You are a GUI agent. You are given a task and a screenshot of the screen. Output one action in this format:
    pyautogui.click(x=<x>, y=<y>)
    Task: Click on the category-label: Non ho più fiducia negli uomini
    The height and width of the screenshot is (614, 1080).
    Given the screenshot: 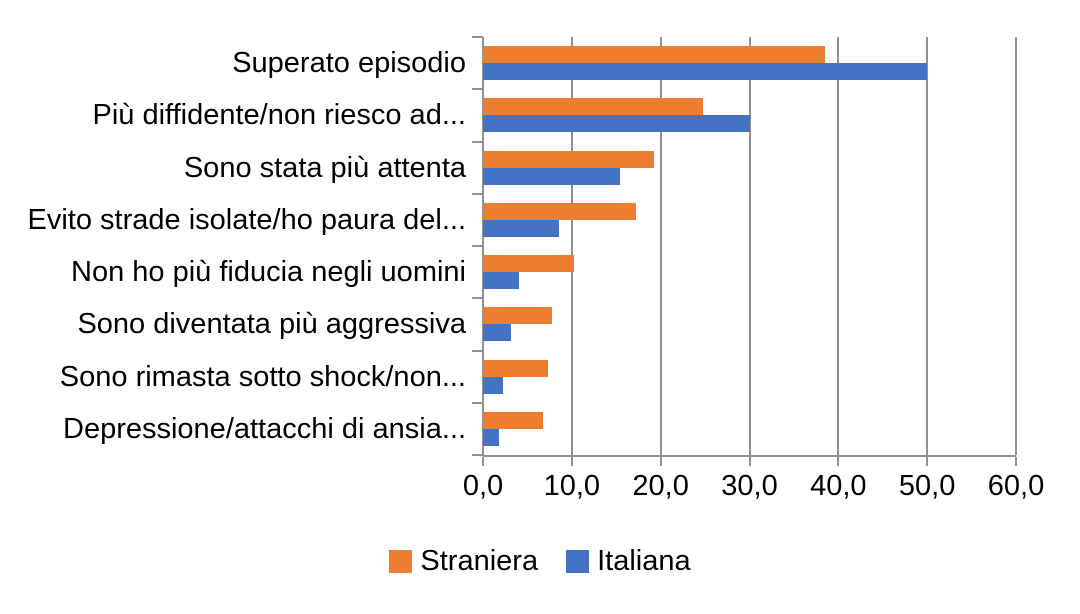 What is the action you would take?
    pyautogui.click(x=268, y=272)
    